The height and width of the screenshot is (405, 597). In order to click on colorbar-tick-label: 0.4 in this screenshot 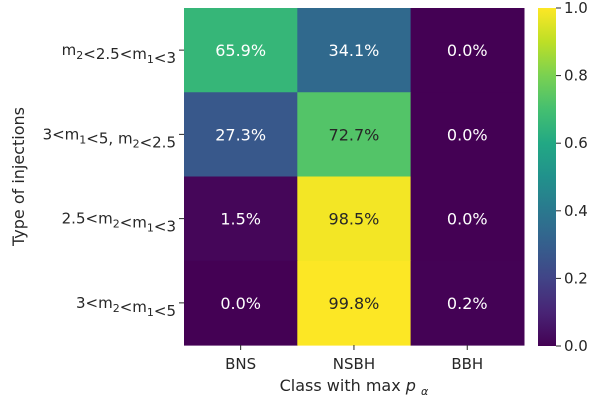, I will do `click(576, 211)`.